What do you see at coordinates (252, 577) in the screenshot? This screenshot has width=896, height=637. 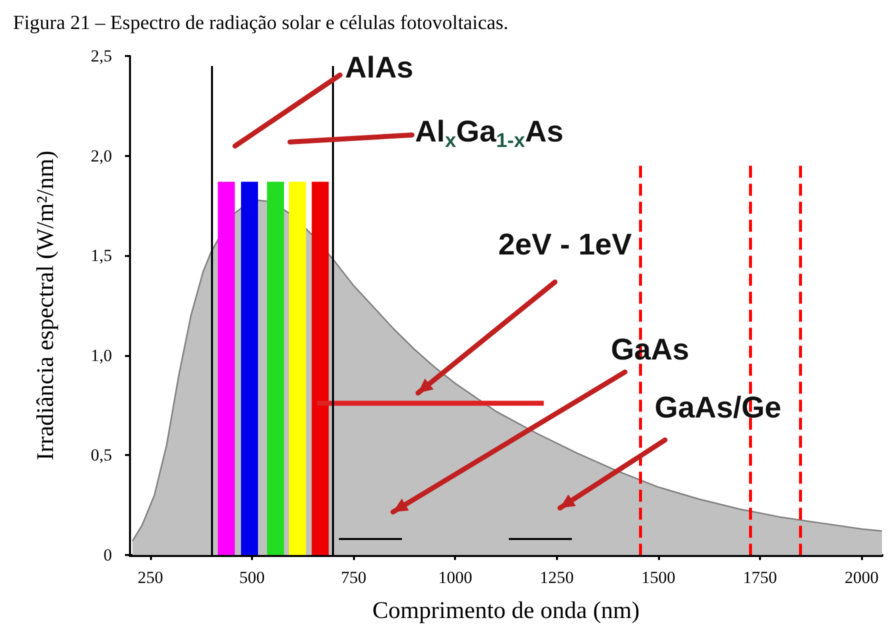 I see `x-tick-label: 500` at bounding box center [252, 577].